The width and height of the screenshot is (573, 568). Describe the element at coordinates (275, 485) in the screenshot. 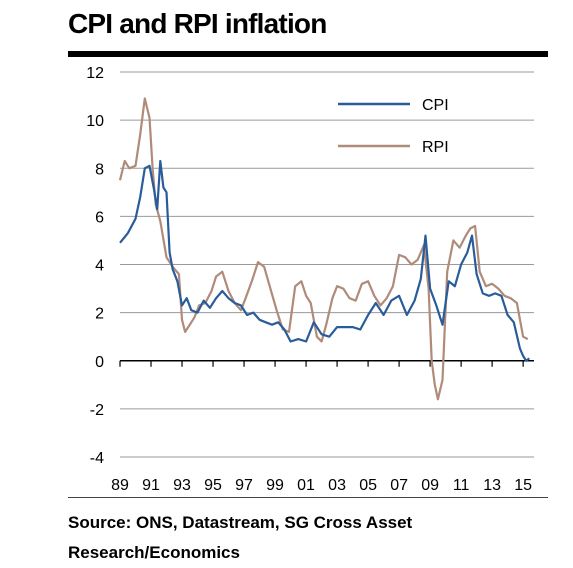

I see `x-tick-label: 99` at that location.